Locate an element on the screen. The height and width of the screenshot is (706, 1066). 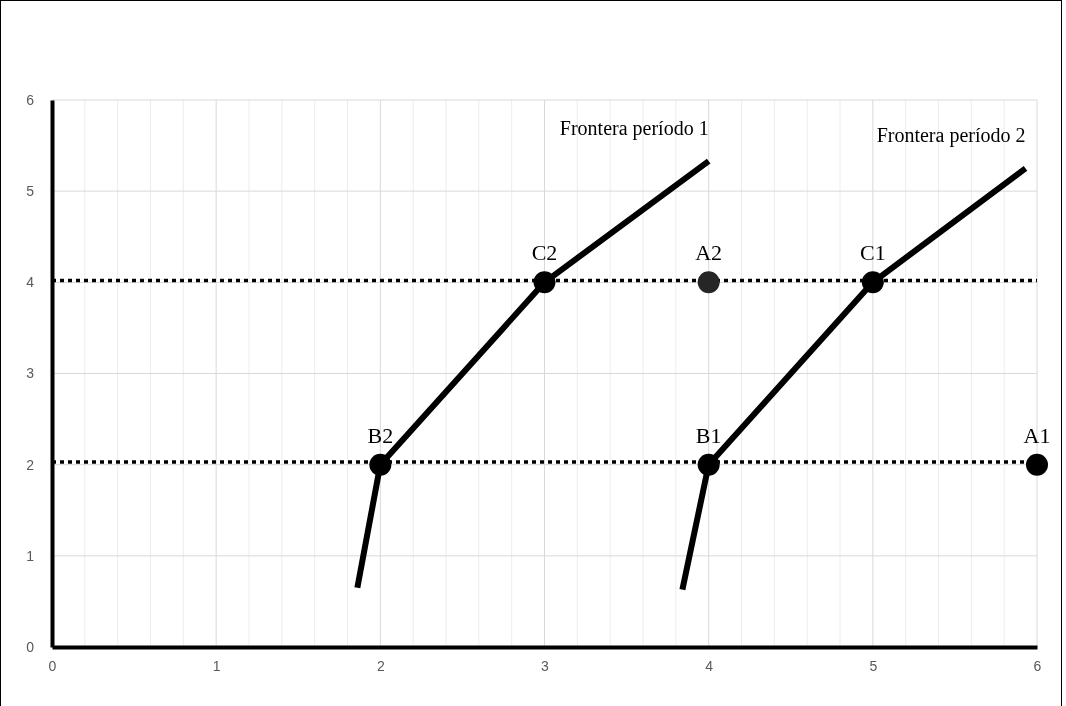
annotation: C2 is located at coordinates (544, 253).